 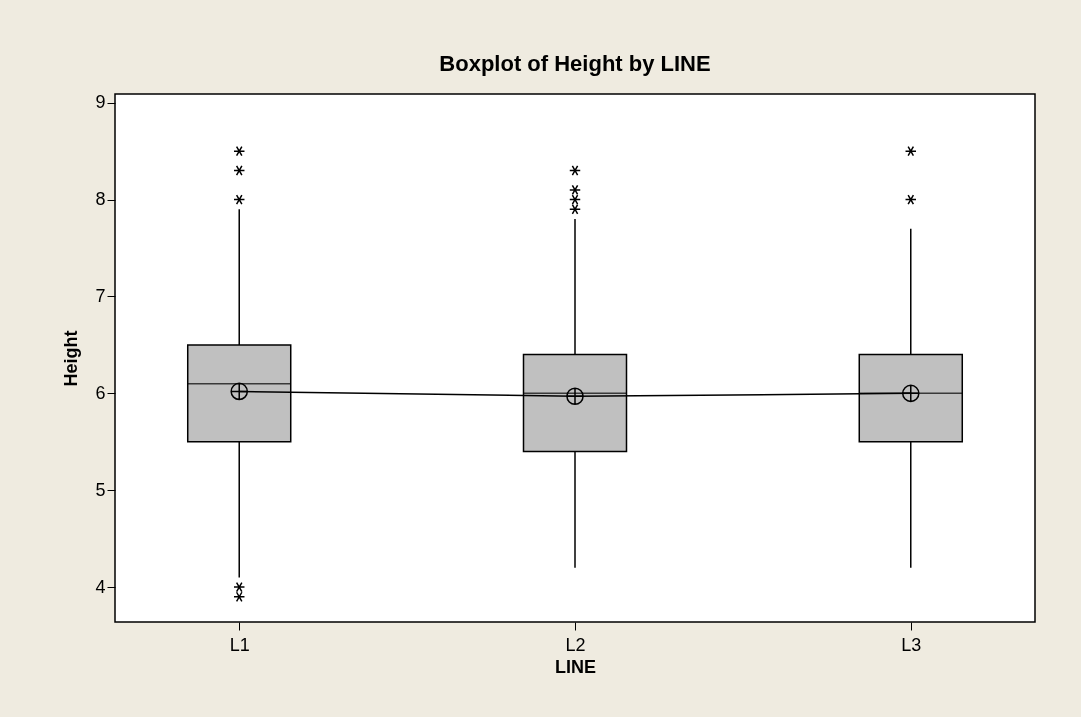 What do you see at coordinates (100, 102) in the screenshot?
I see `y-tick-label: 9` at bounding box center [100, 102].